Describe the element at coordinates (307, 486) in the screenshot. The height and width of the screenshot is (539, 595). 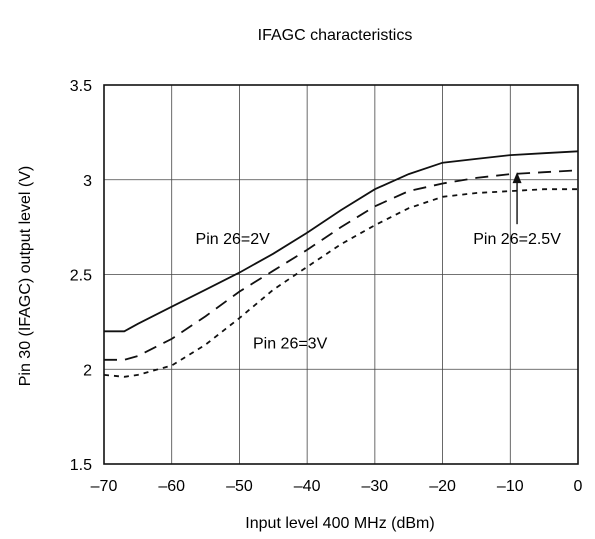
I see `x-tick-label-3: –40` at that location.